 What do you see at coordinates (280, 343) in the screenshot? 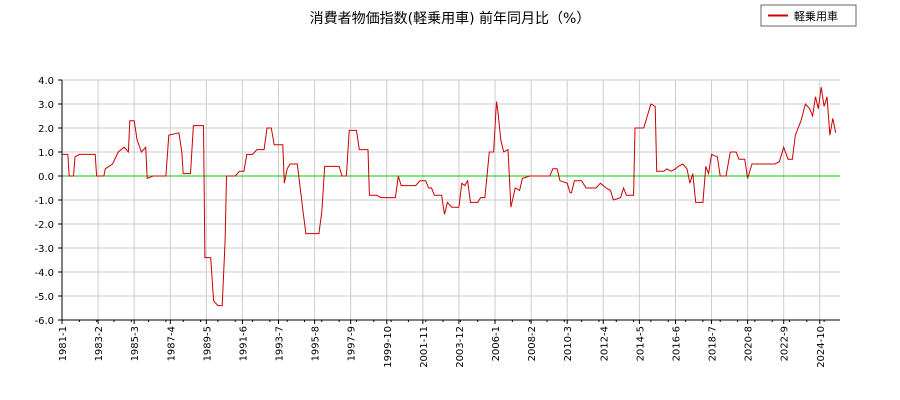
I see `x-tick-label: 1993-7` at bounding box center [280, 343].